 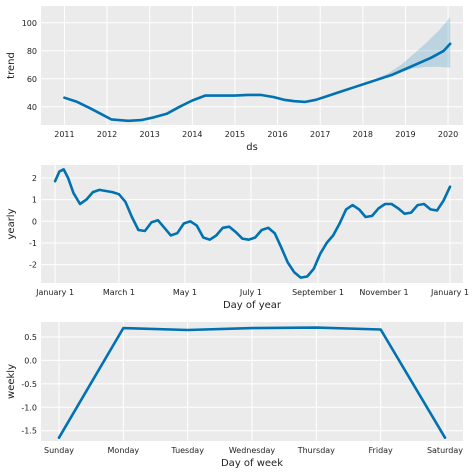 What do you see at coordinates (448, 134) in the screenshot?
I see `trend-x-tick-label: 2020` at bounding box center [448, 134].